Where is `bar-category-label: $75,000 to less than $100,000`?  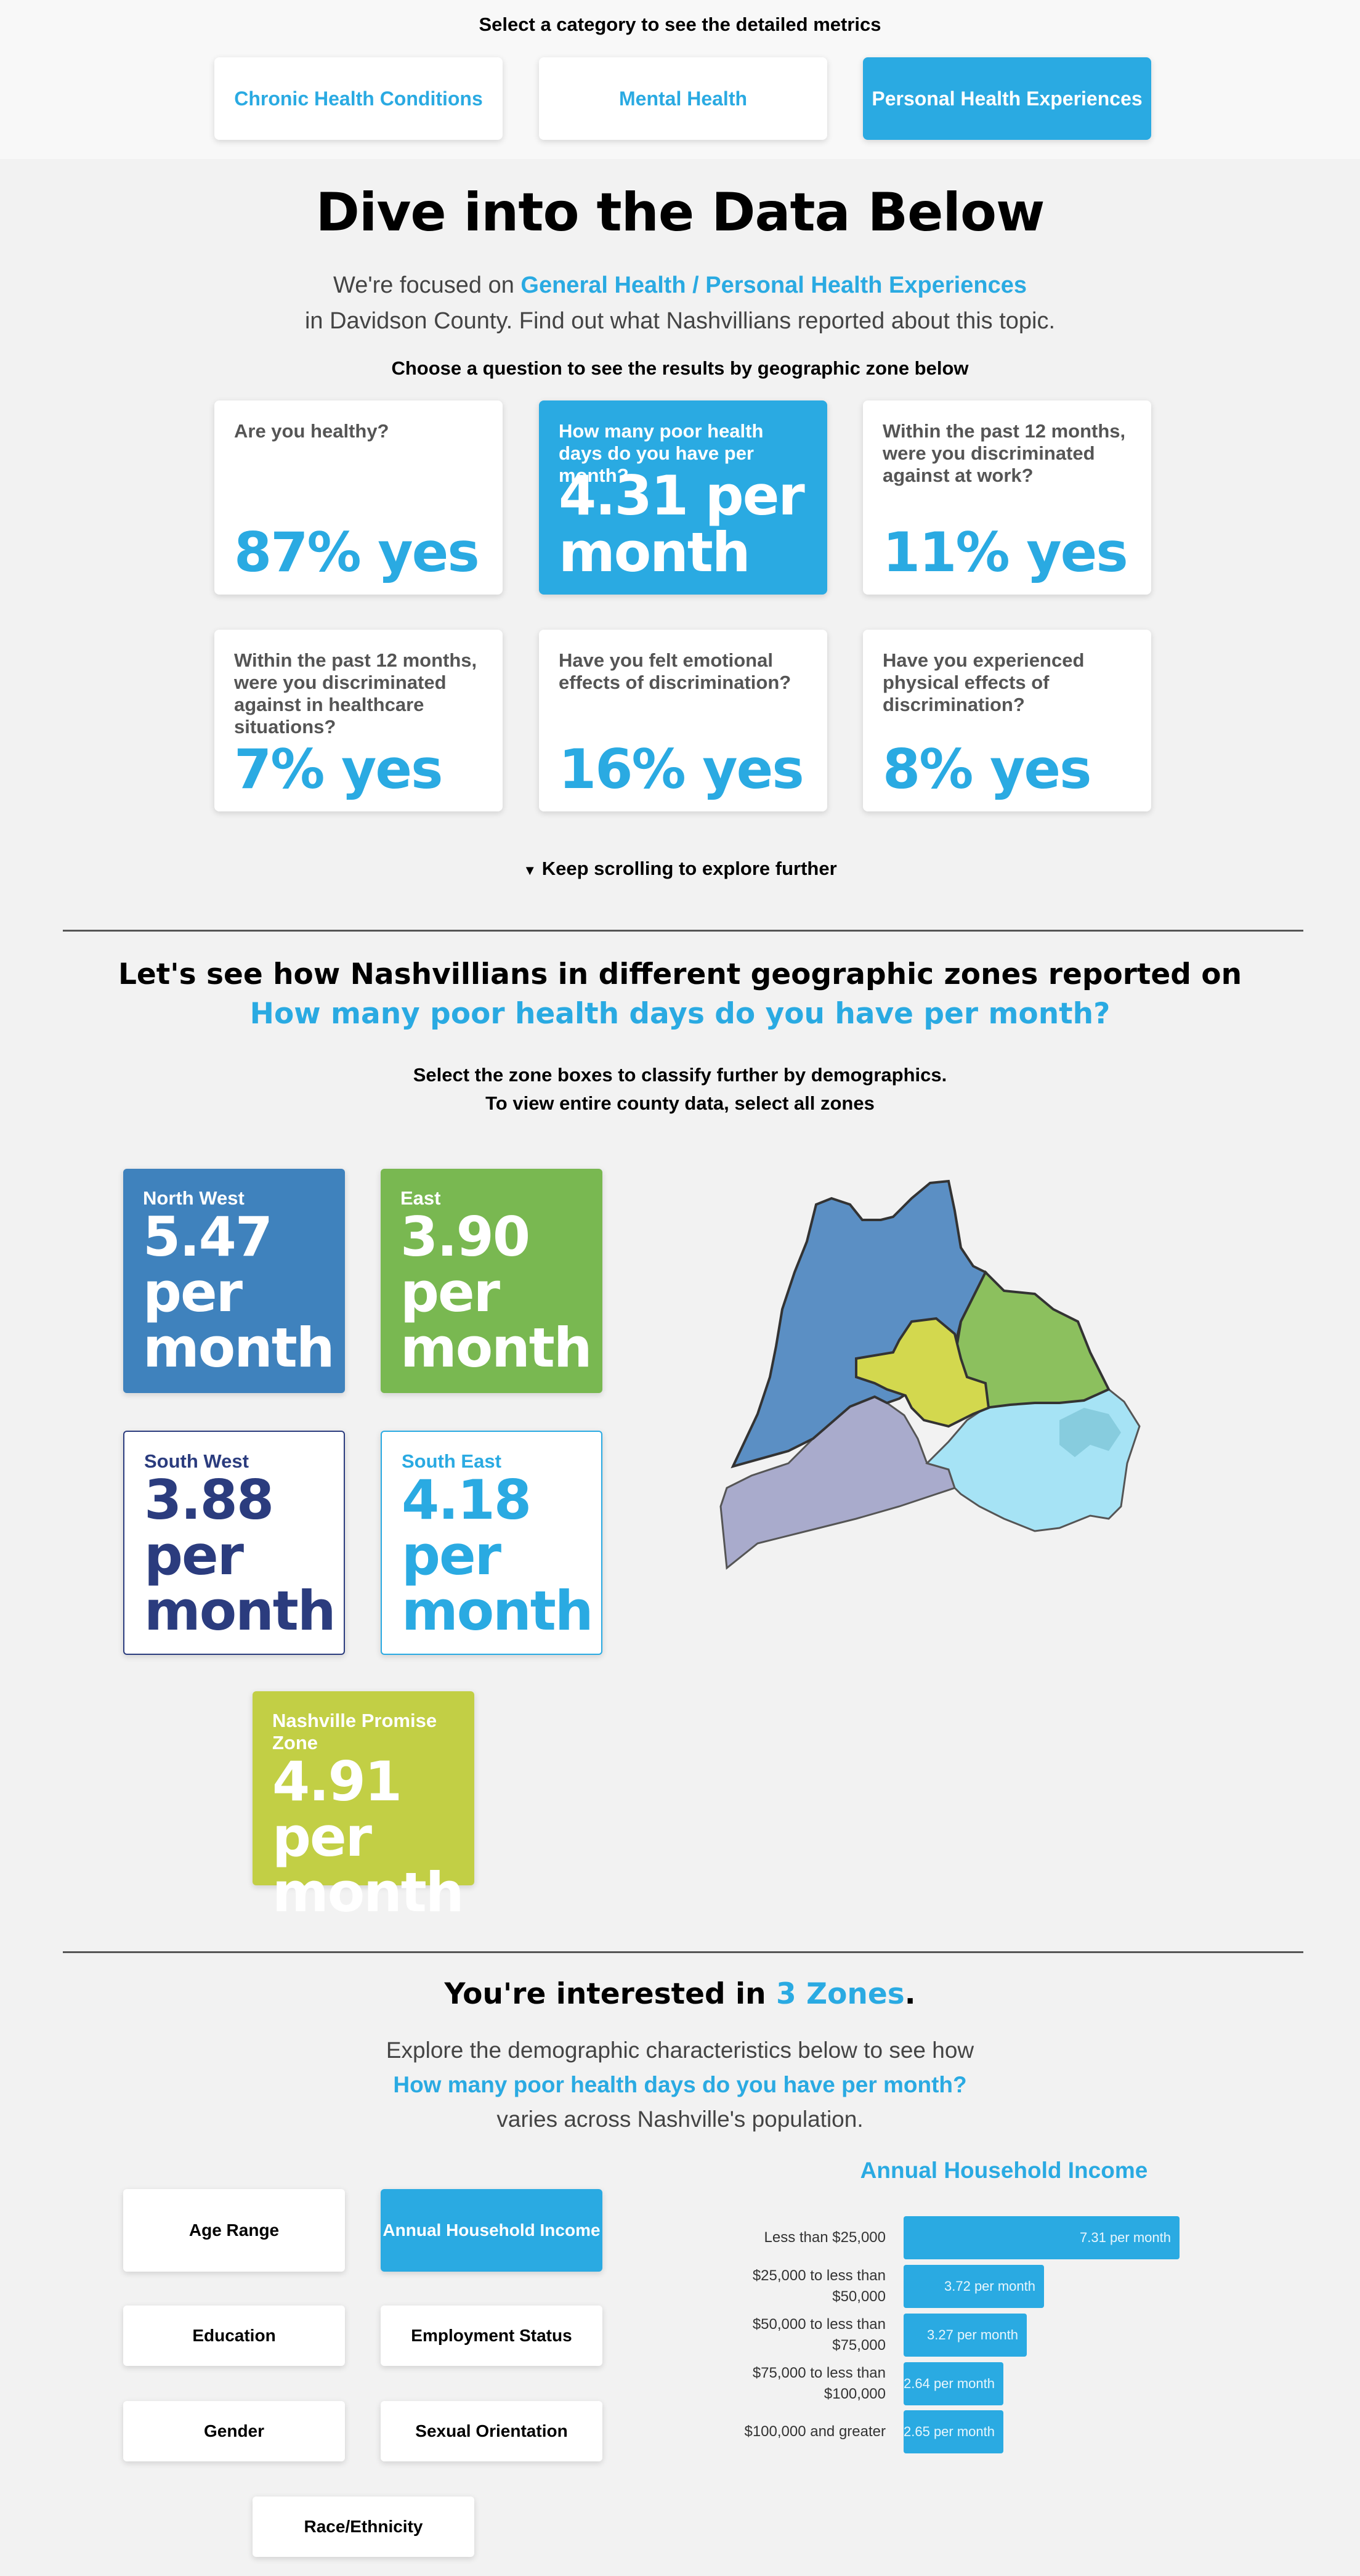
bar-category-label: $75,000 to less than $100,000 is located at coordinates (819, 2383).